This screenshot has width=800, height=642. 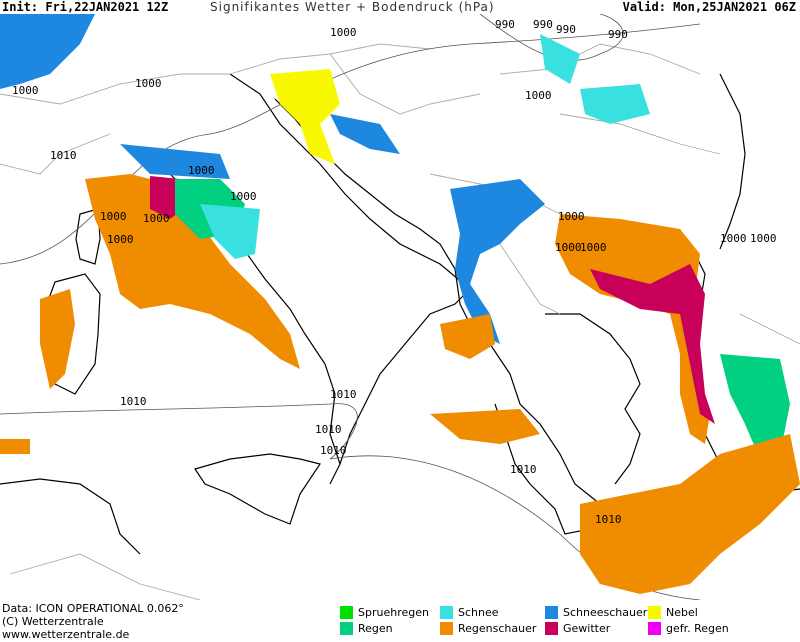 I want to click on legend-item: Spruehregen, so click(x=384, y=612).